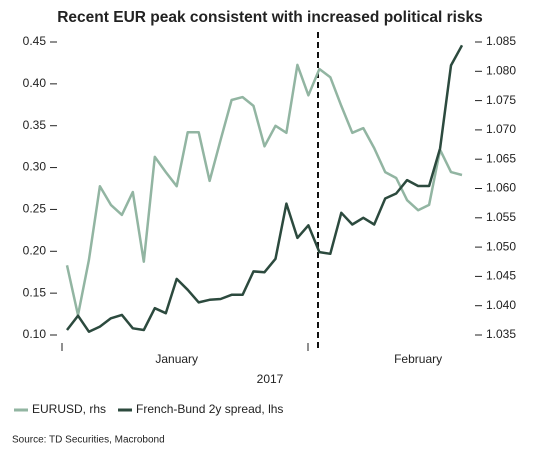  What do you see at coordinates (501, 246) in the screenshot?
I see `y2-tick-label: 1.050` at bounding box center [501, 246].